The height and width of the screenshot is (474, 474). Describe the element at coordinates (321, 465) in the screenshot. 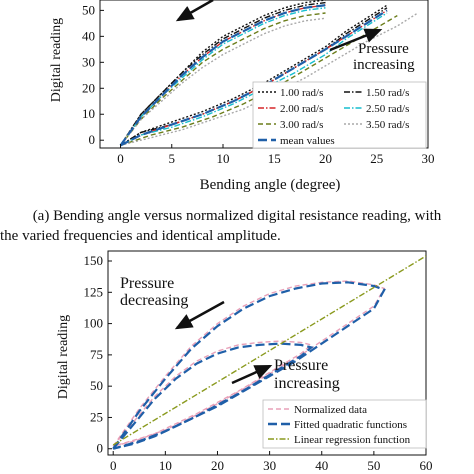

I see `chart-b-x-tick-label: 40` at that location.